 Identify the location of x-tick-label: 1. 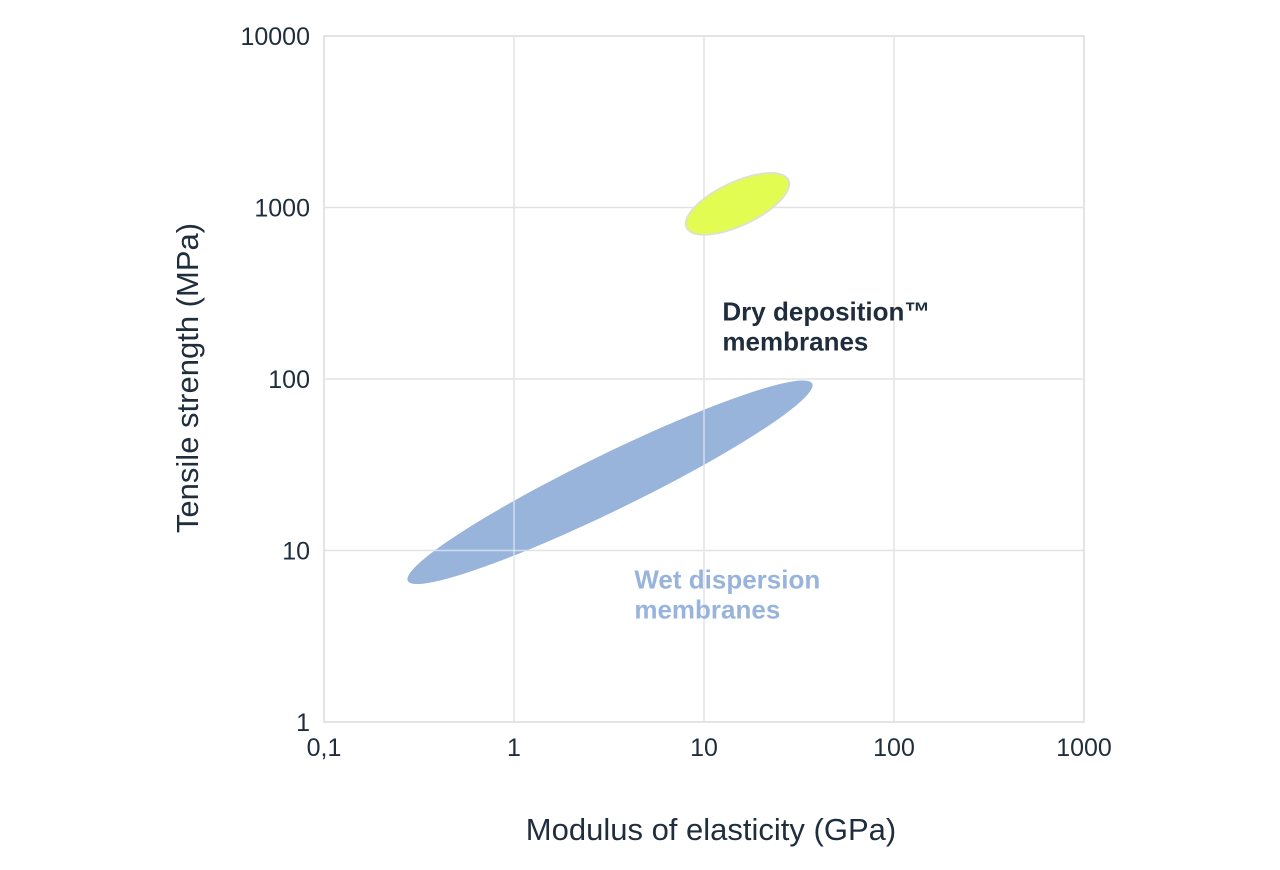
(514, 748).